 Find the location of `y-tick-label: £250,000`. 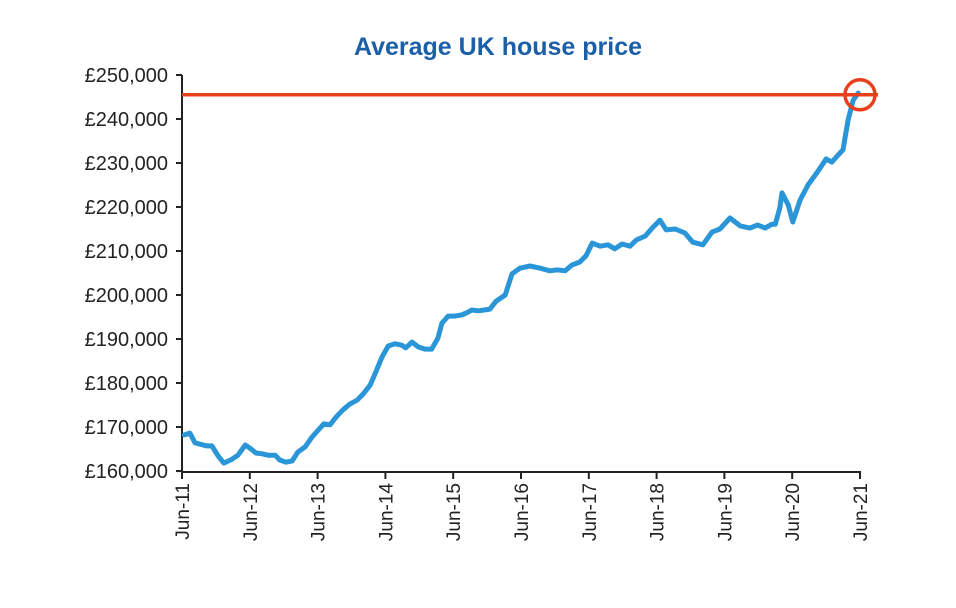

y-tick-label: £250,000 is located at coordinates (126, 76).